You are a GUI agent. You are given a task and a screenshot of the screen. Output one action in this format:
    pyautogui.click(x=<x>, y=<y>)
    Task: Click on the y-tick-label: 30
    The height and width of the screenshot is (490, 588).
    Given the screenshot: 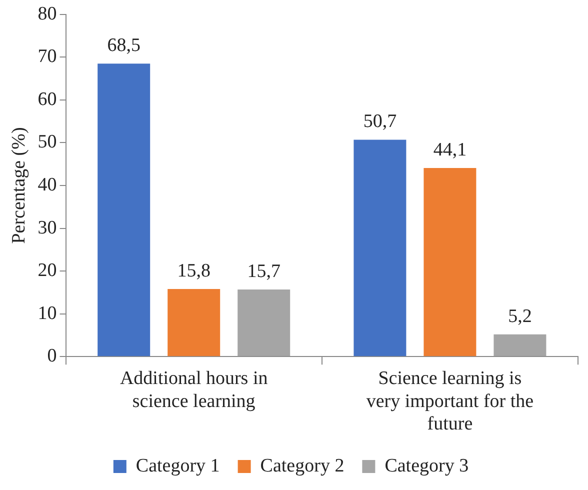 What is the action you would take?
    pyautogui.click(x=47, y=227)
    